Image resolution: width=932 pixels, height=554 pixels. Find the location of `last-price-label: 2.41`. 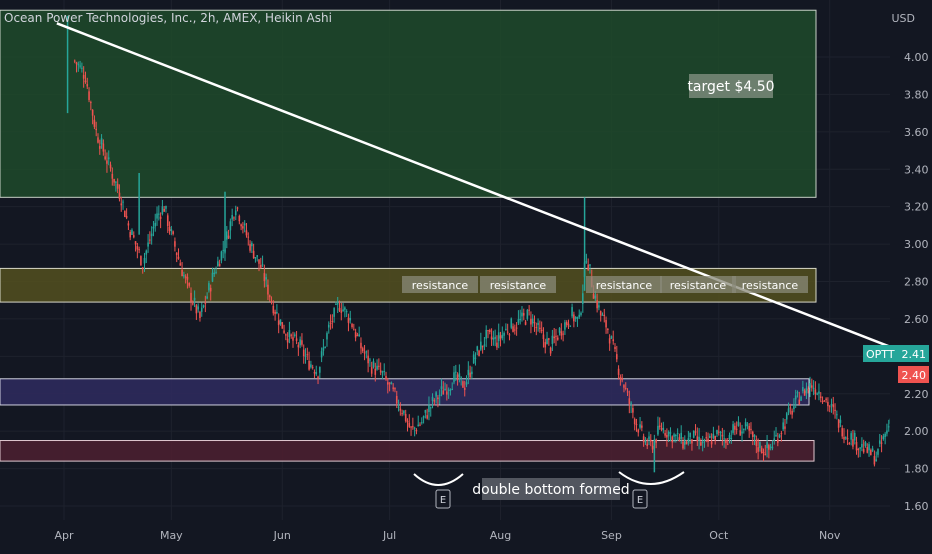

last-price-label: 2.41 is located at coordinates (914, 354).